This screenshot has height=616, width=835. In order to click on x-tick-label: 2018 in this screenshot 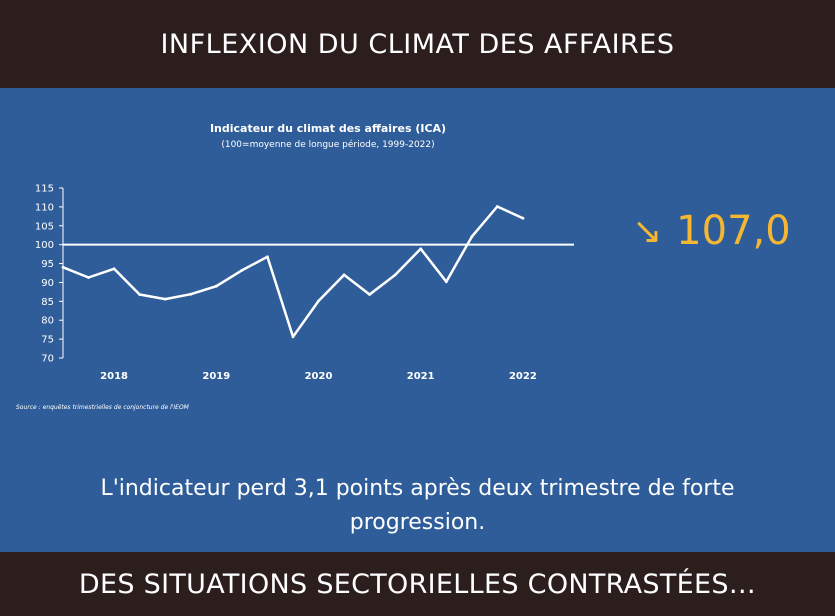, I will do `click(114, 376)`.